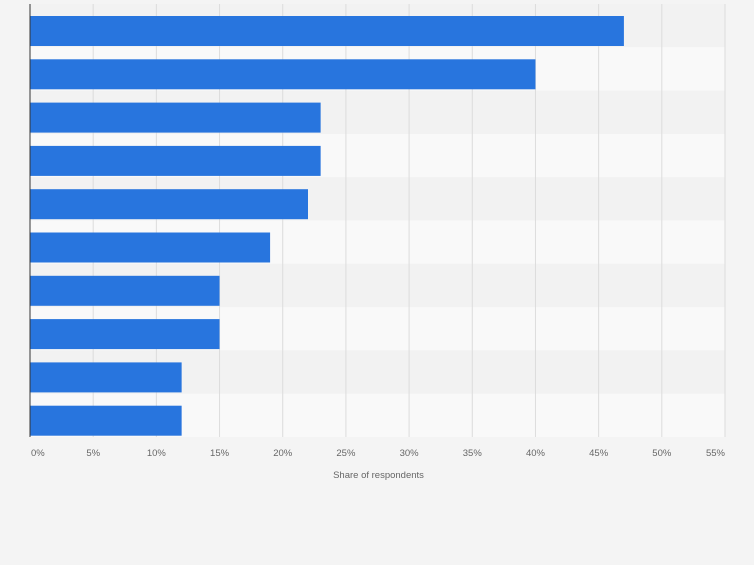 This screenshot has height=565, width=754. What do you see at coordinates (93, 453) in the screenshot?
I see `x-tick-label: 5%` at bounding box center [93, 453].